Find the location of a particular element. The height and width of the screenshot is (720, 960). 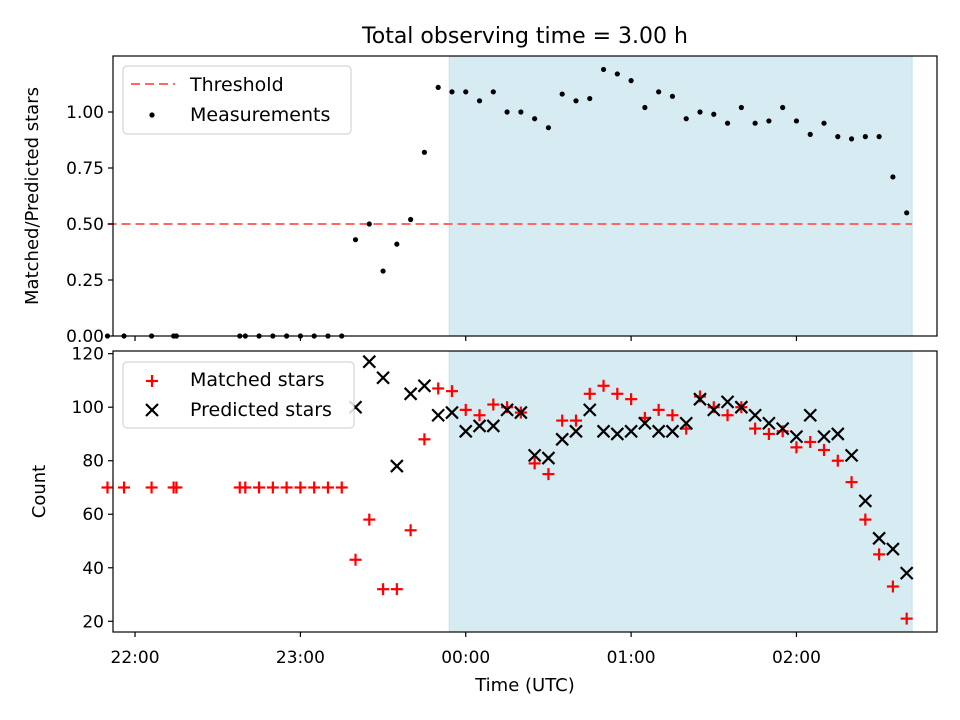

top-legend-box is located at coordinates (237, 100).